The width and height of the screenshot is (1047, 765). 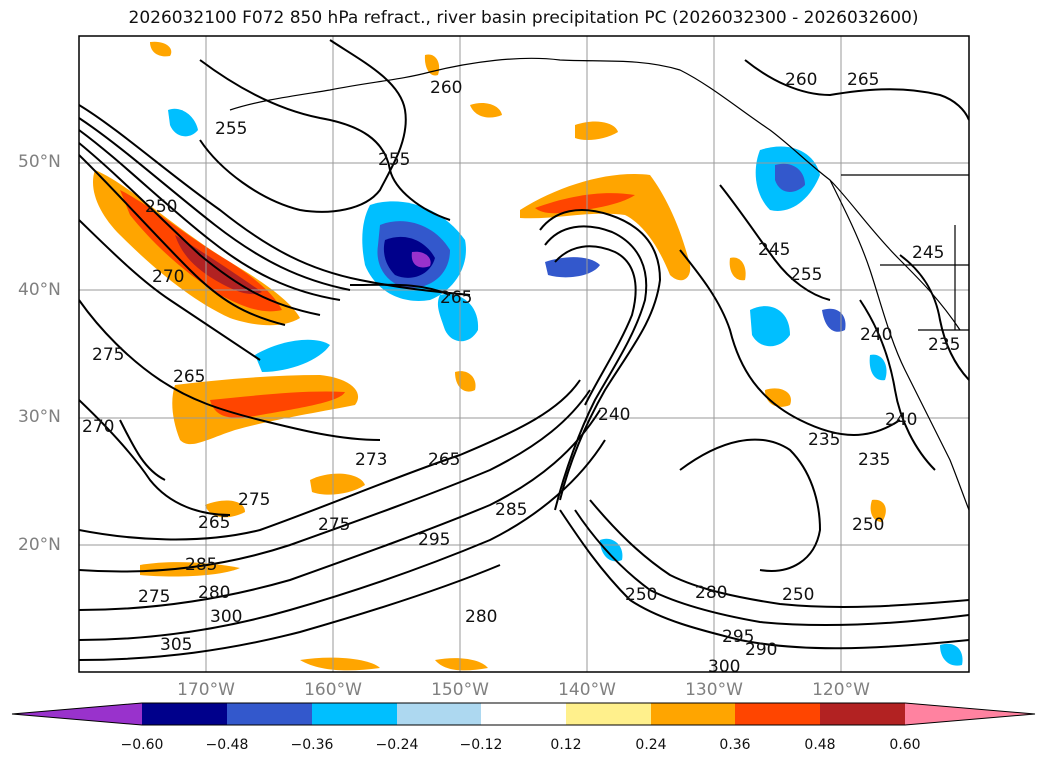 I want to click on negative-anomaly-central-max, so click(x=421, y=259).